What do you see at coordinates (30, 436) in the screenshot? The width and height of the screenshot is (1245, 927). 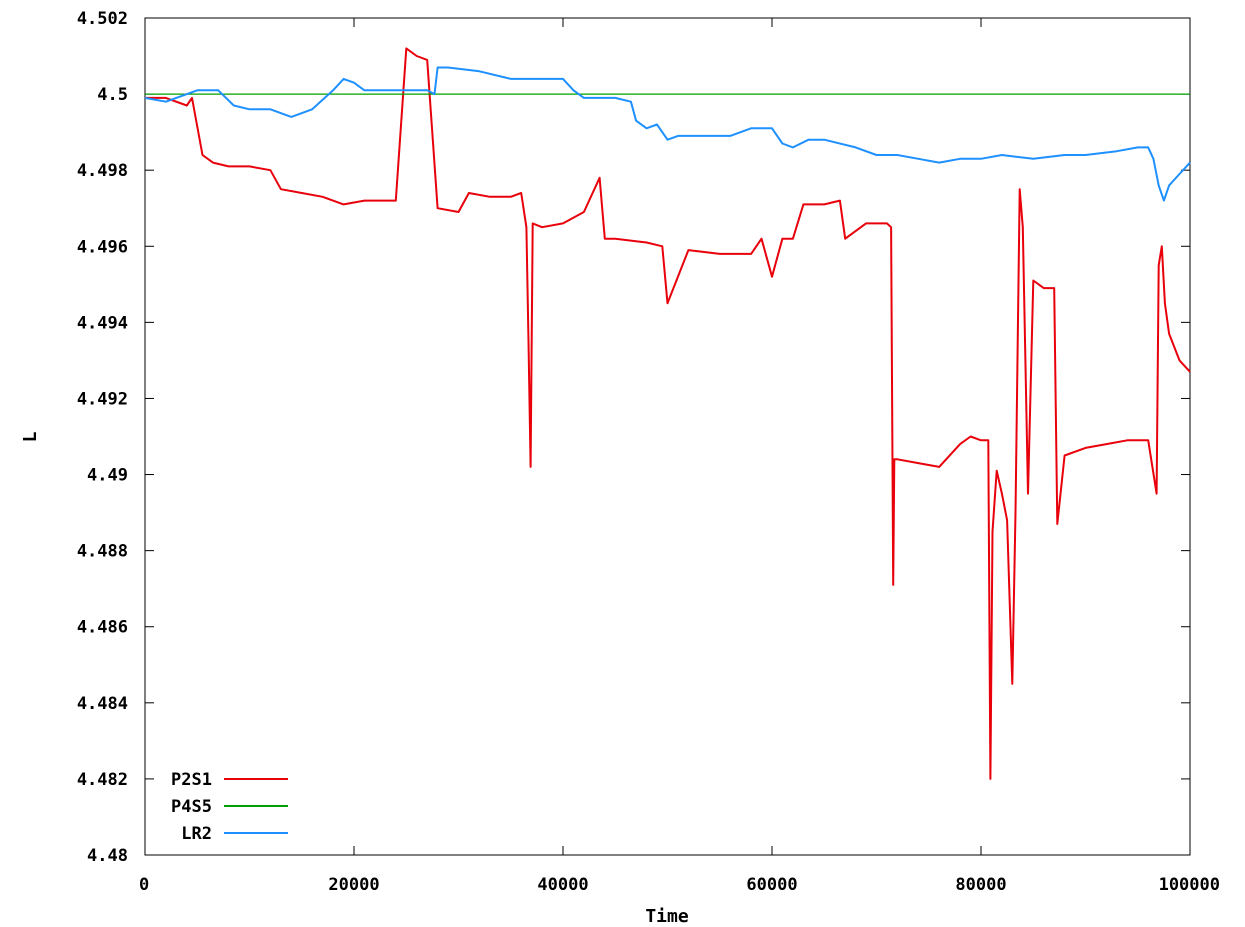 I see `y-axis-label: L` at bounding box center [30, 436].